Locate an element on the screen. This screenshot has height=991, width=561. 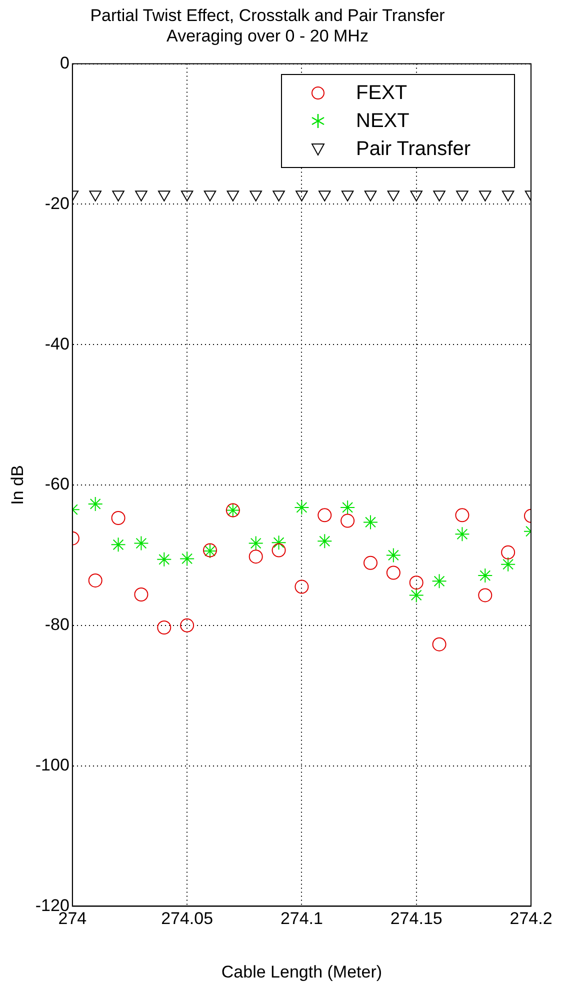
y-tick-label: -40 is located at coordinates (57, 344).